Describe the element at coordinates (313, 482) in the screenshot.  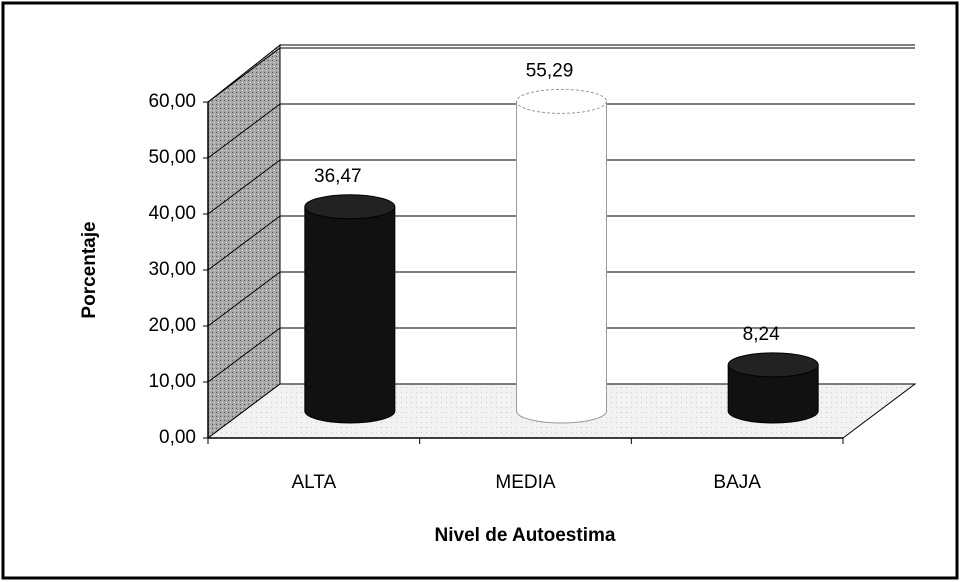
I see `x-tick-label: ALTA` at that location.